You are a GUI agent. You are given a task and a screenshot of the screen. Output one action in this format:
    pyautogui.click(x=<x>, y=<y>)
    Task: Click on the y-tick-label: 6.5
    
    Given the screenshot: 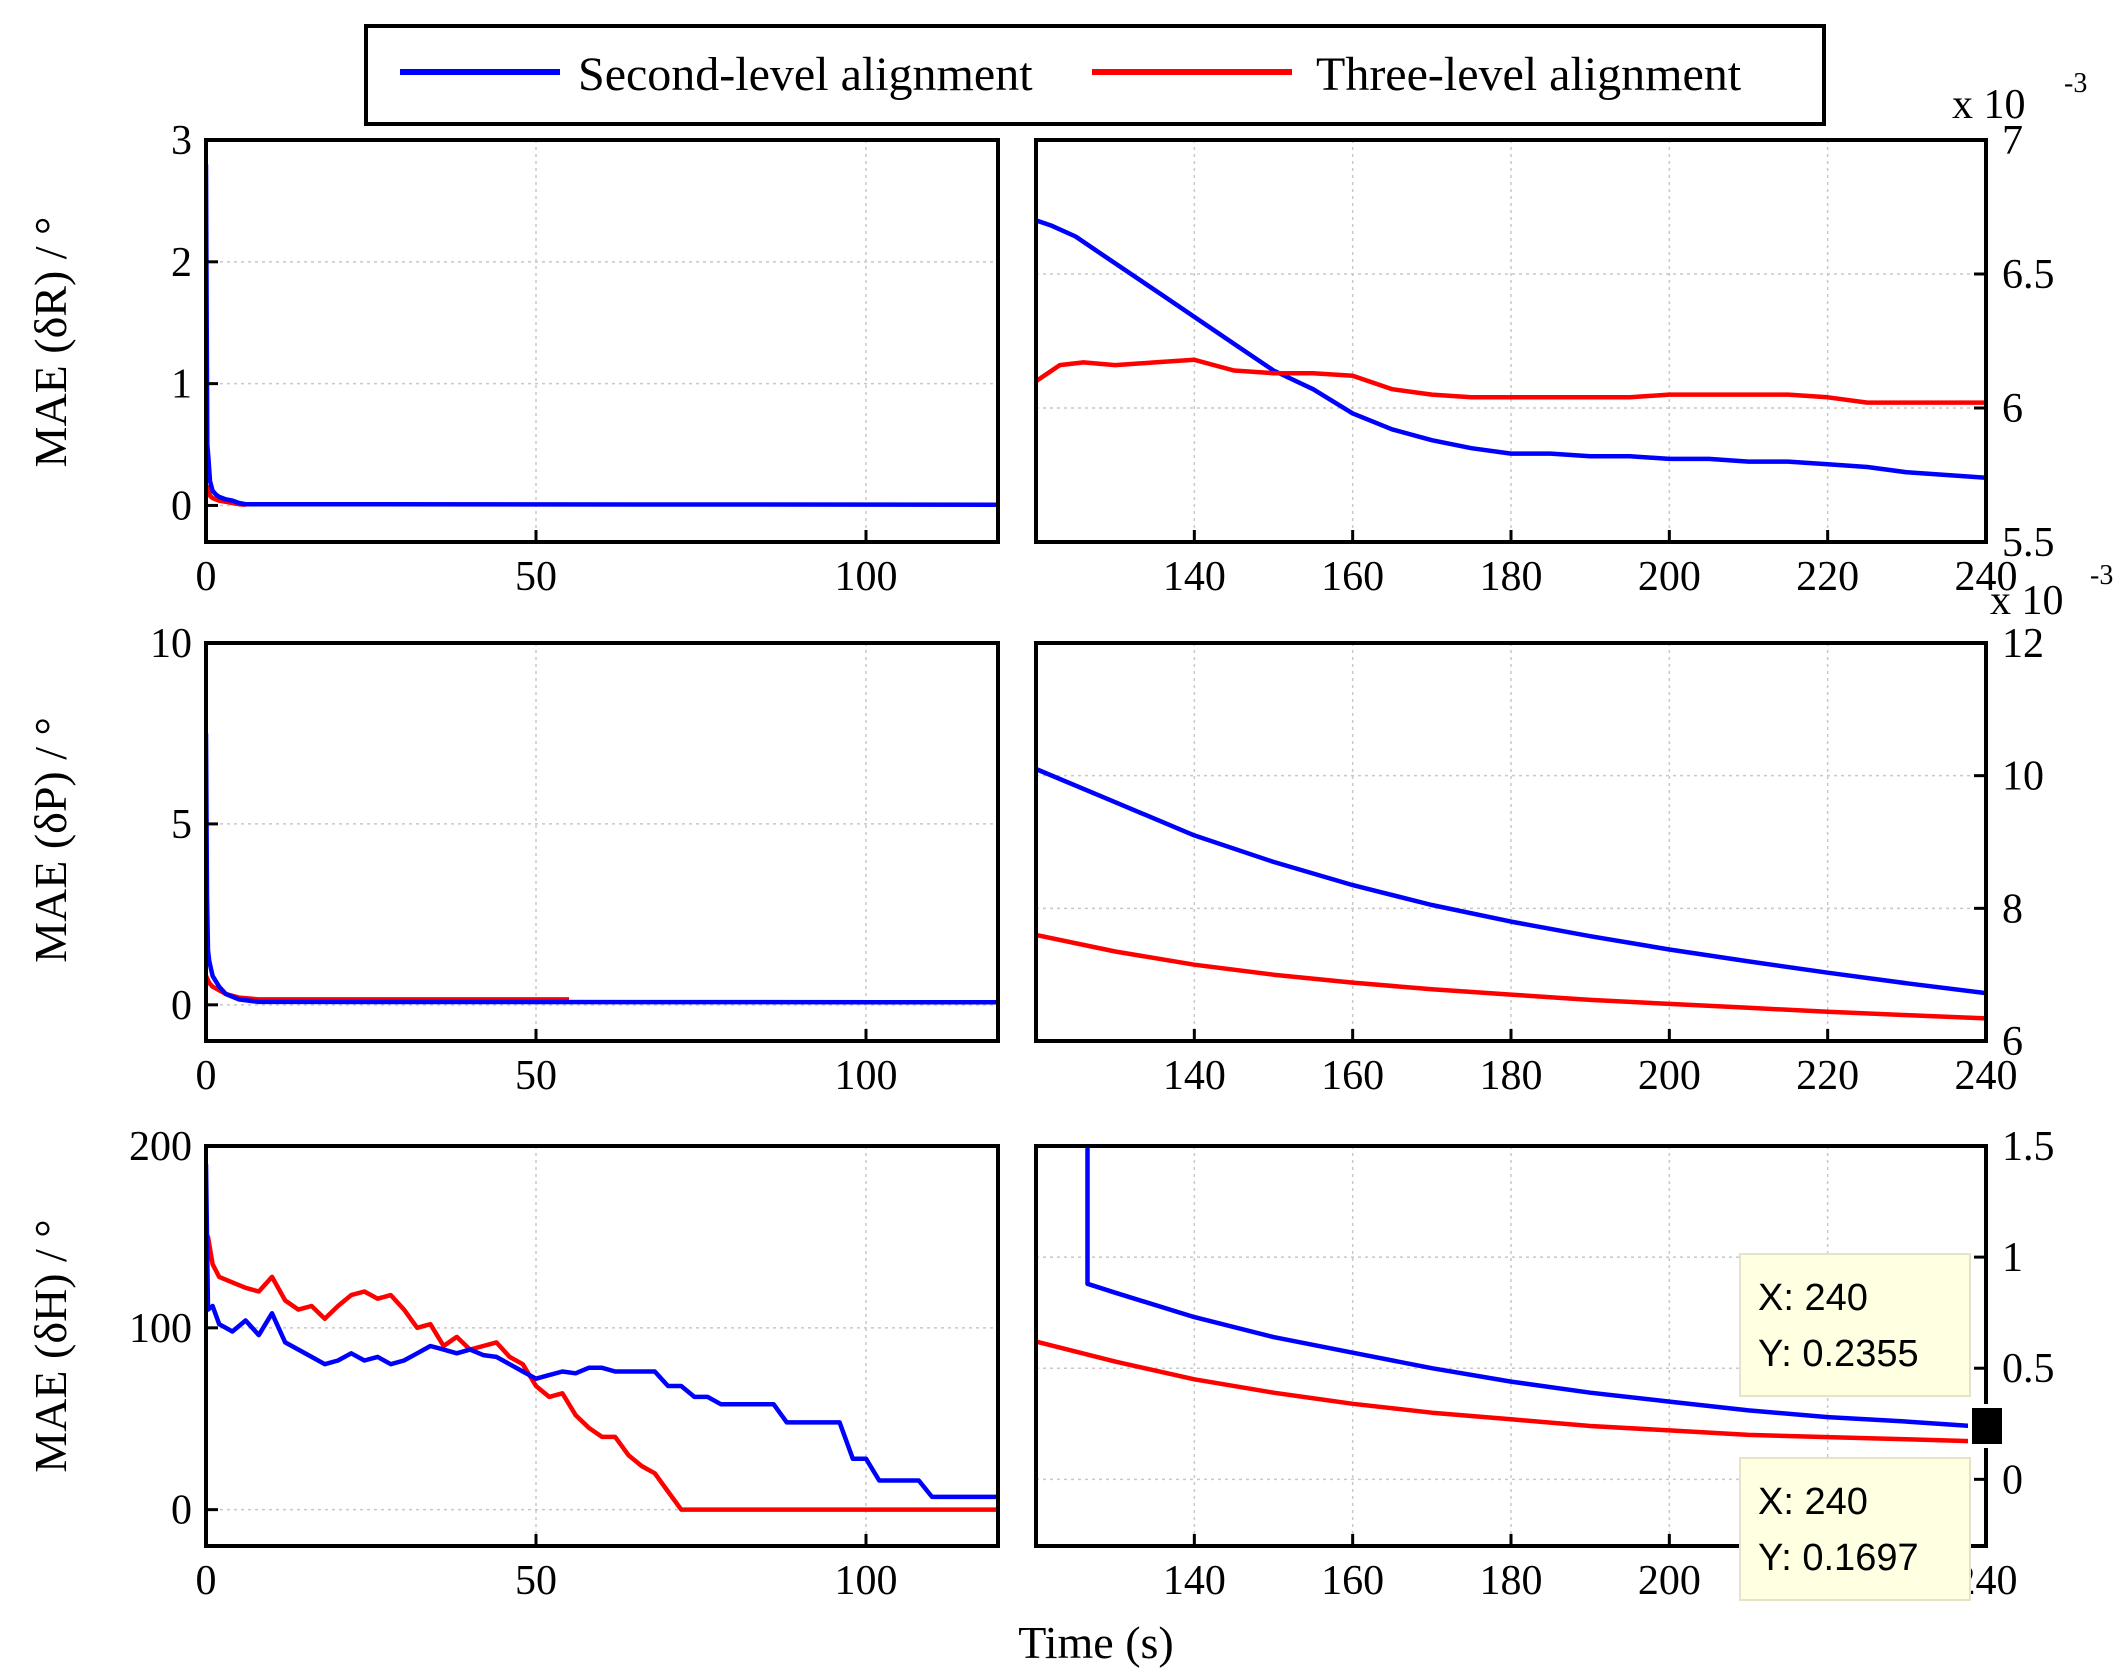 What is the action you would take?
    pyautogui.click(x=2028, y=275)
    